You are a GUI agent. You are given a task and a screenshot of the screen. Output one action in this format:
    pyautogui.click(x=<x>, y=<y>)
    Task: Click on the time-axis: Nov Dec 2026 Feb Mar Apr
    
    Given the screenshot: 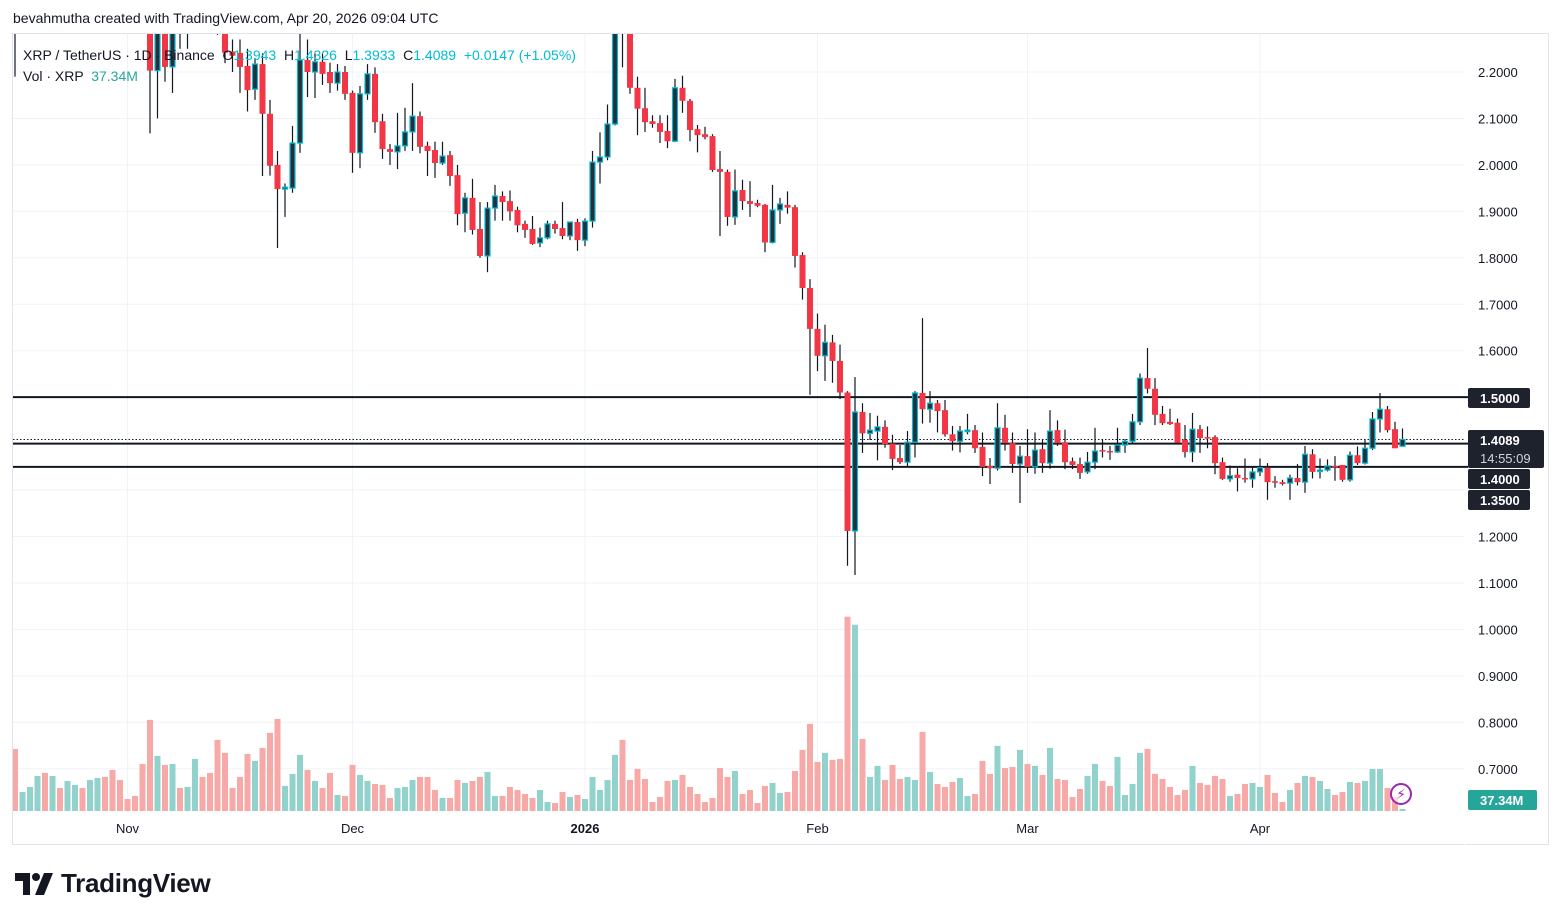 What is the action you would take?
    pyautogui.click(x=693, y=828)
    